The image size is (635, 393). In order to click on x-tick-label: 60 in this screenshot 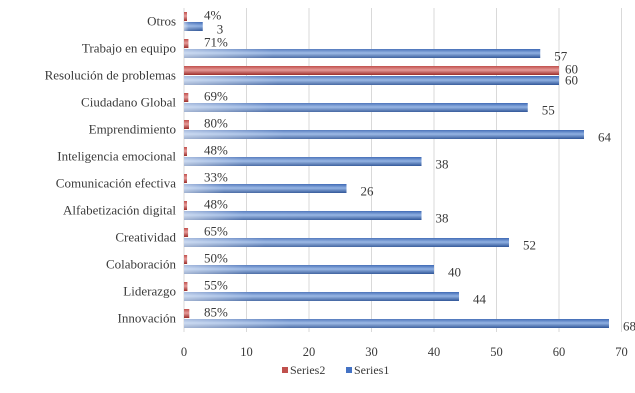, I will do `click(559, 352)`.